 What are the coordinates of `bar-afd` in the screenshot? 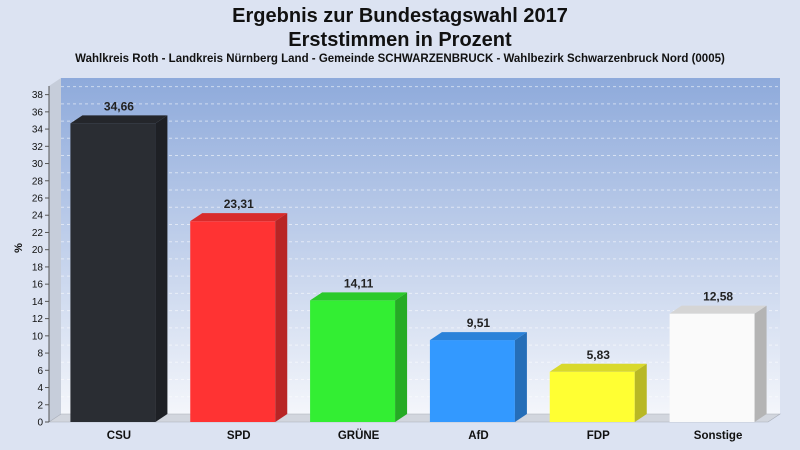 It's located at (472, 381).